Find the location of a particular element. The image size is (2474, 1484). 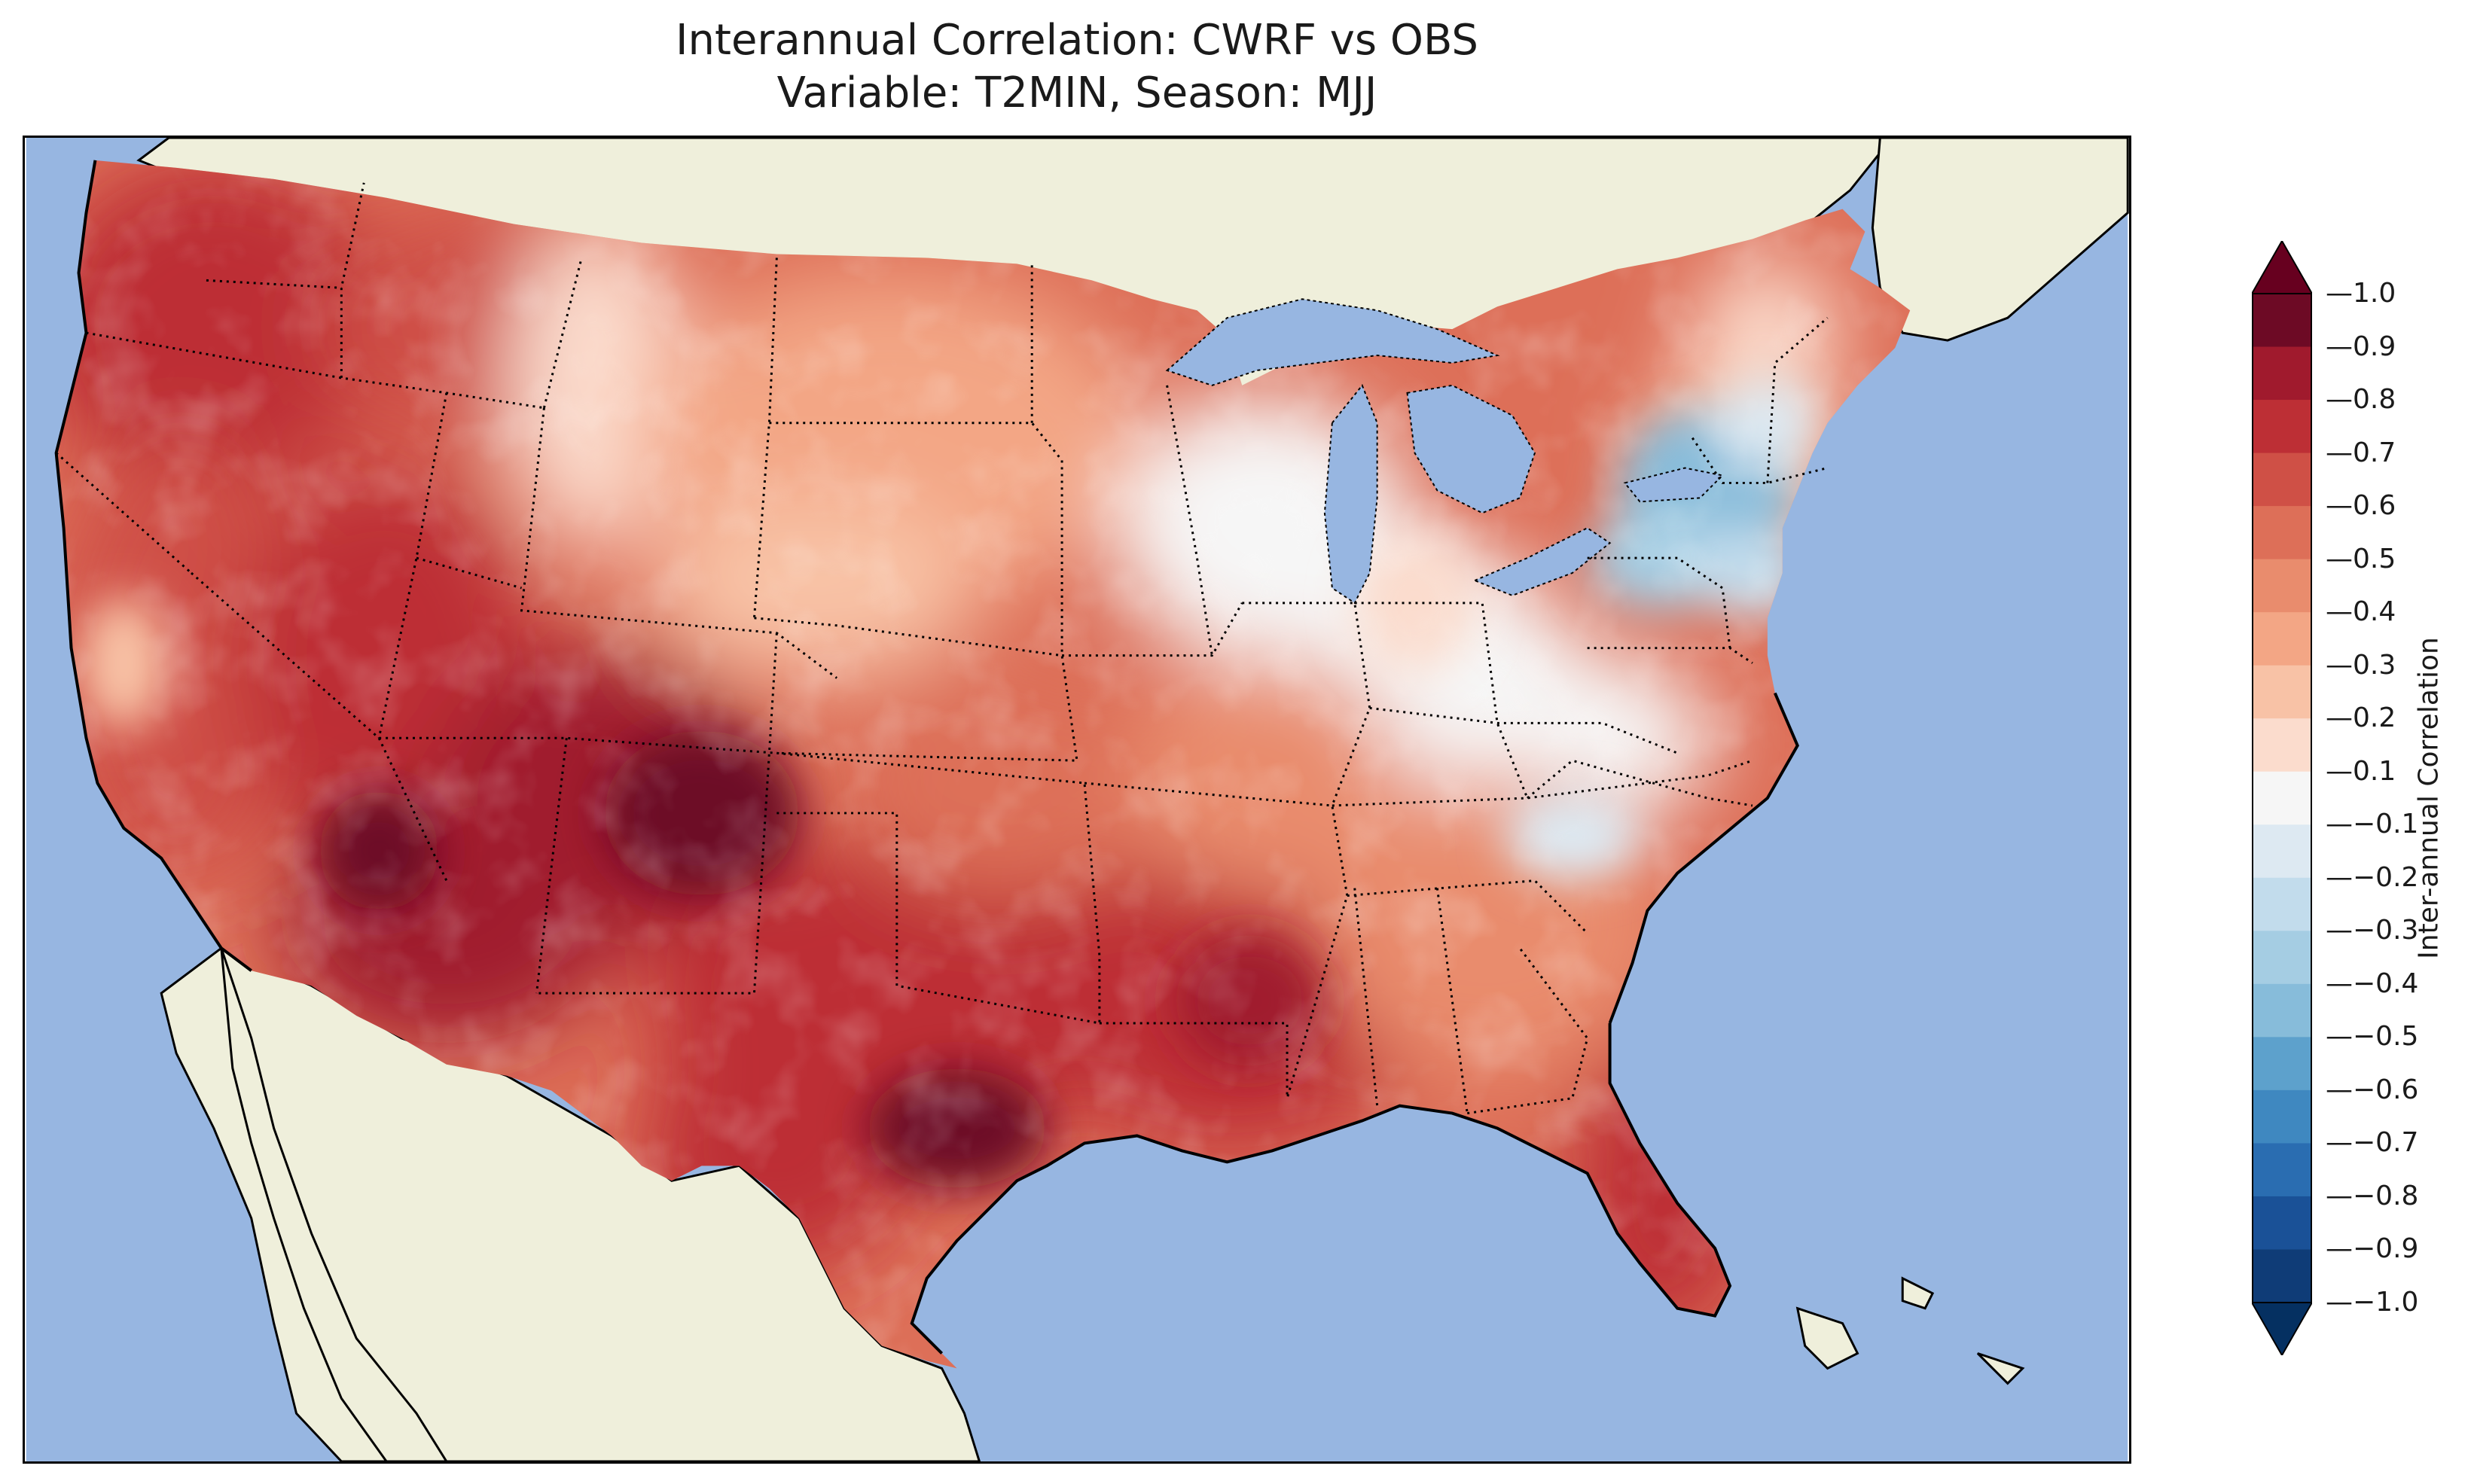

lake-erie is located at coordinates (1542, 561).